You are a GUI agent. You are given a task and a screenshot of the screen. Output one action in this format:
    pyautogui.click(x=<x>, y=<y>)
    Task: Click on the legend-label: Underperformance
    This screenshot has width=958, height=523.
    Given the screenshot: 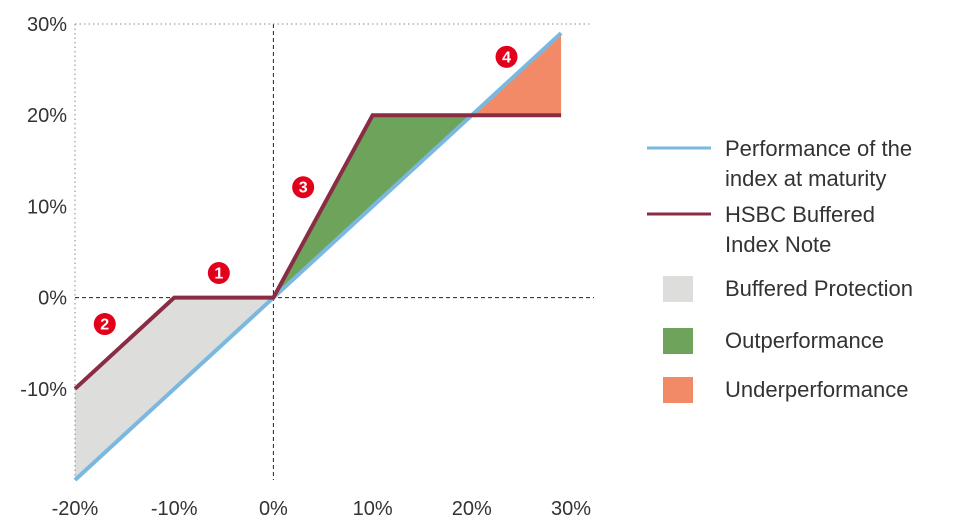 What is the action you would take?
    pyautogui.click(x=816, y=389)
    